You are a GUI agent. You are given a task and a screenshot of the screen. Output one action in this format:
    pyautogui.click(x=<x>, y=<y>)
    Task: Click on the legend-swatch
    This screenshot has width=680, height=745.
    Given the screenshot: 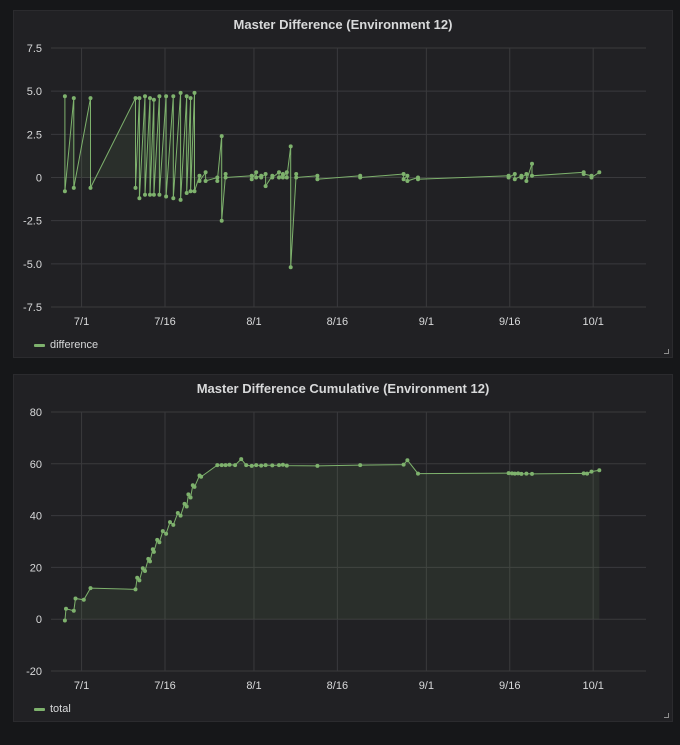 What is the action you would take?
    pyautogui.click(x=39, y=709)
    